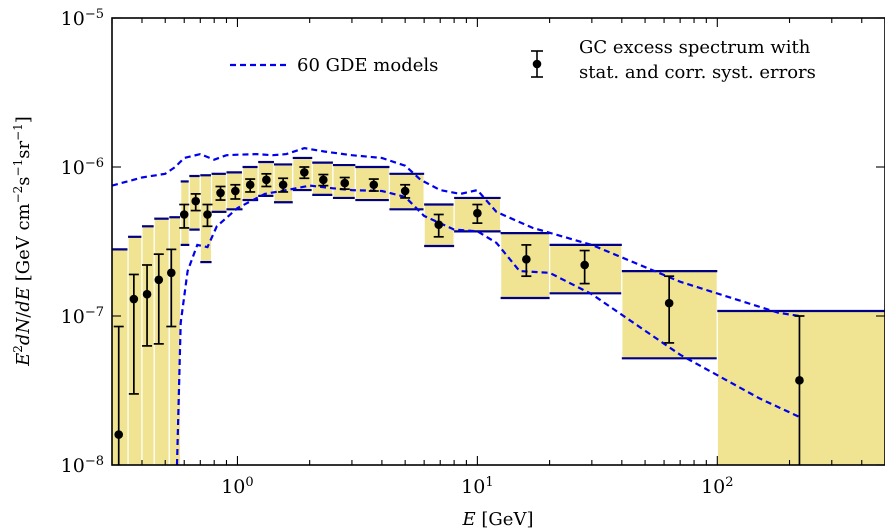  Describe the element at coordinates (695, 47) in the screenshot. I see `legend-data-label-line1: GC excess spectrum with` at that location.